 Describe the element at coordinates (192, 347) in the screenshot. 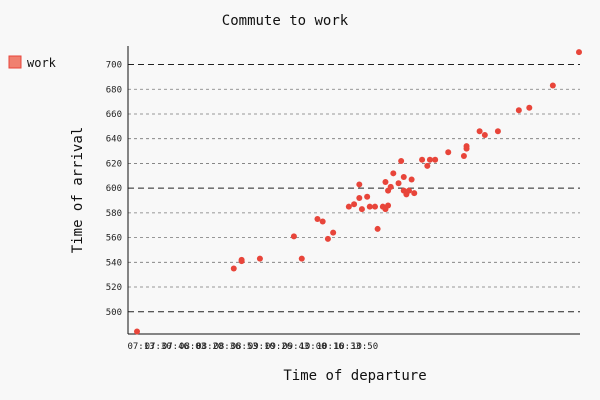

I see `x-tick-label: 08:03` at that location.